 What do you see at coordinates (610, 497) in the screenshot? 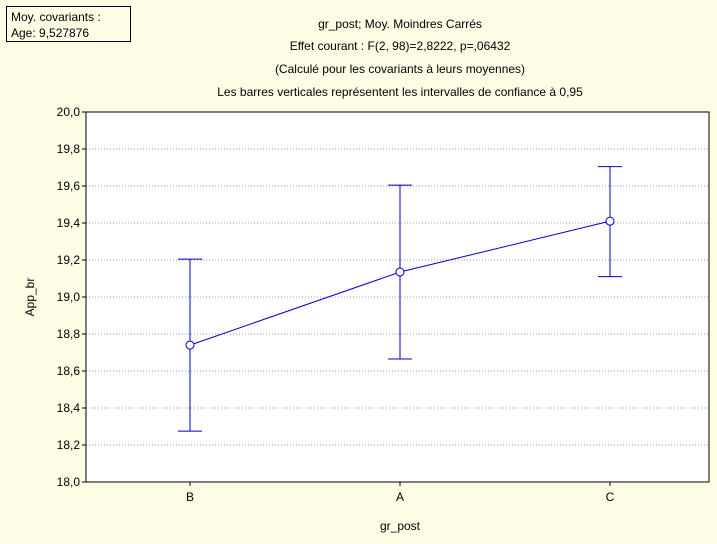
I see `x-tick-label: C` at bounding box center [610, 497].